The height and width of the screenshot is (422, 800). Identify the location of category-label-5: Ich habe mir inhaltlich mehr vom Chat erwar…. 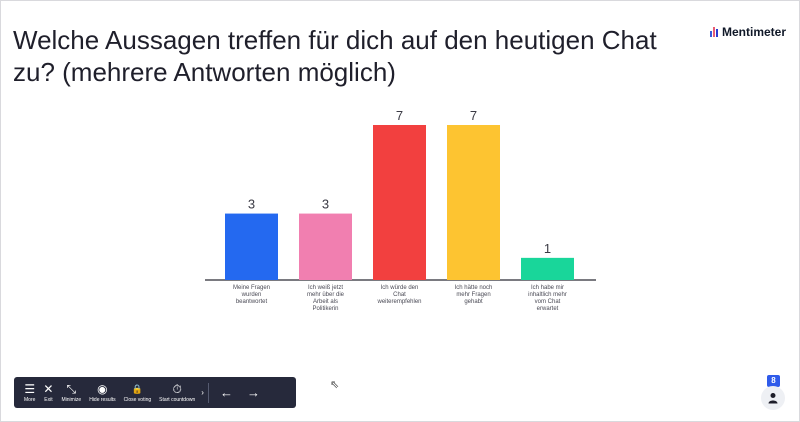
(547, 298).